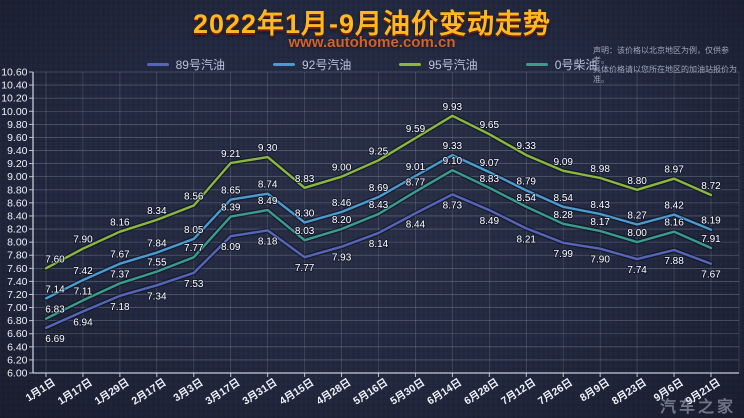 This screenshot has width=744, height=418. What do you see at coordinates (600, 169) in the screenshot?
I see `data-point-label: 8.98` at bounding box center [600, 169].